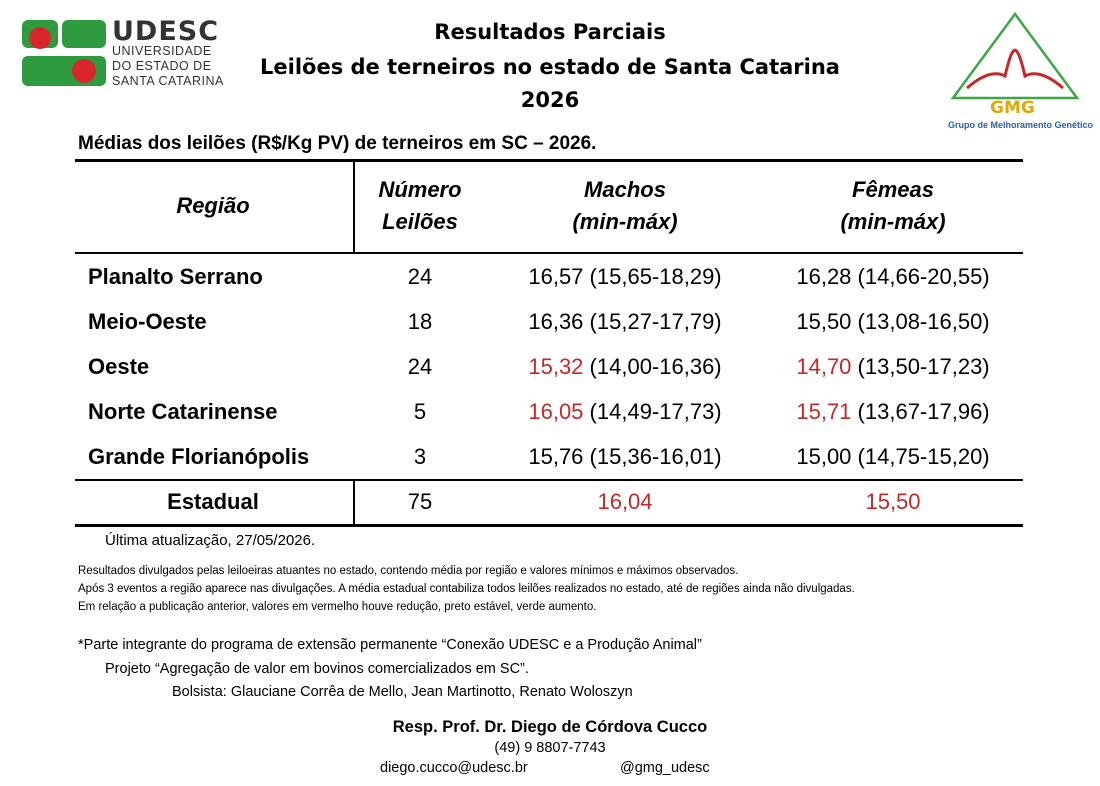 The image size is (1100, 786). Describe the element at coordinates (556, 456) in the screenshot. I see `average: 15,76` at that location.